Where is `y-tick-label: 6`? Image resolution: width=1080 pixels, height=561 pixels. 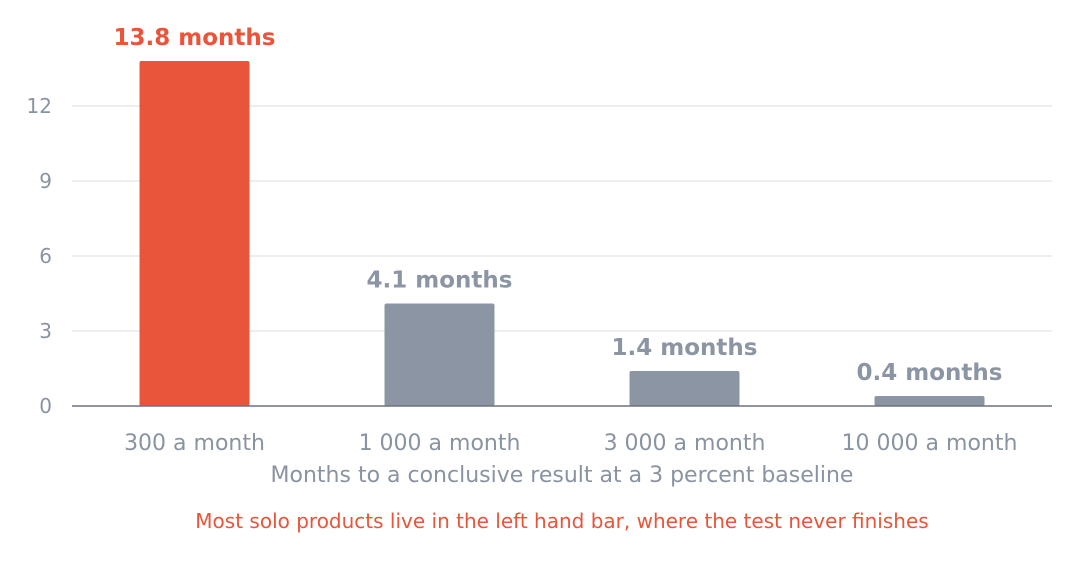
y-tick-label: 6 is located at coordinates (45, 256).